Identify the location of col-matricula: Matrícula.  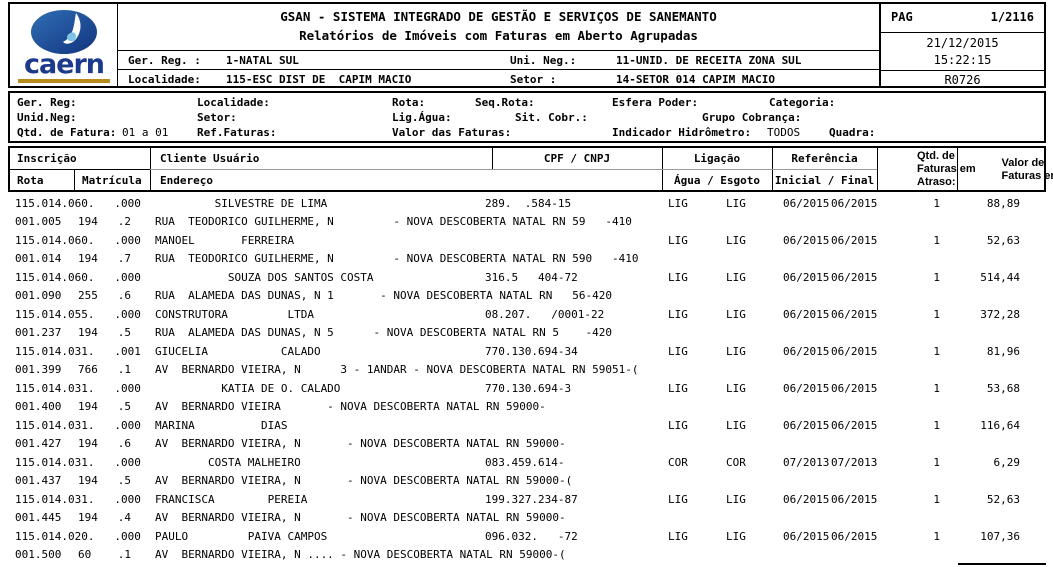
(112, 180).